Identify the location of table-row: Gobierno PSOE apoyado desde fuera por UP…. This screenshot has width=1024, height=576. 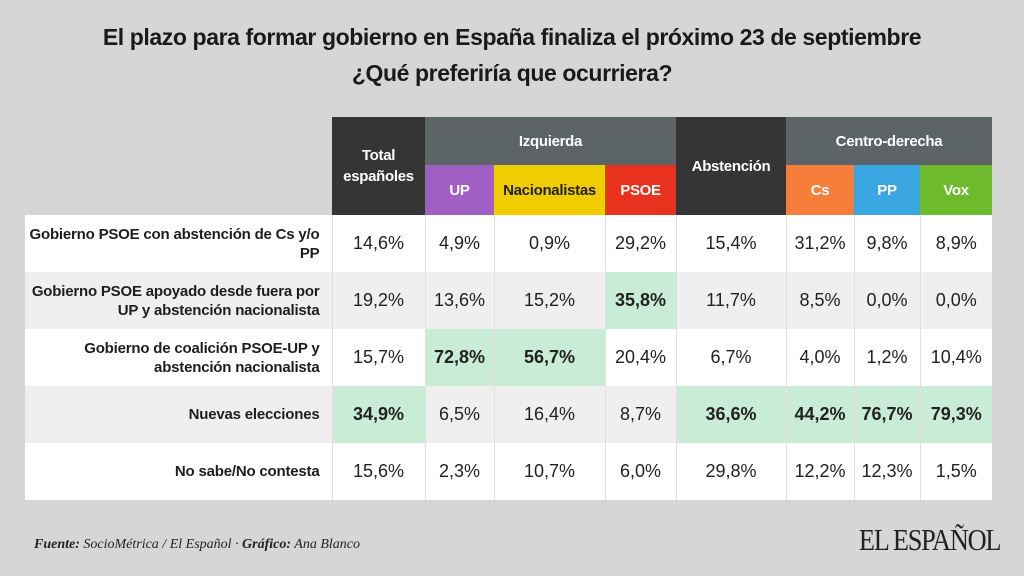
(508, 300).